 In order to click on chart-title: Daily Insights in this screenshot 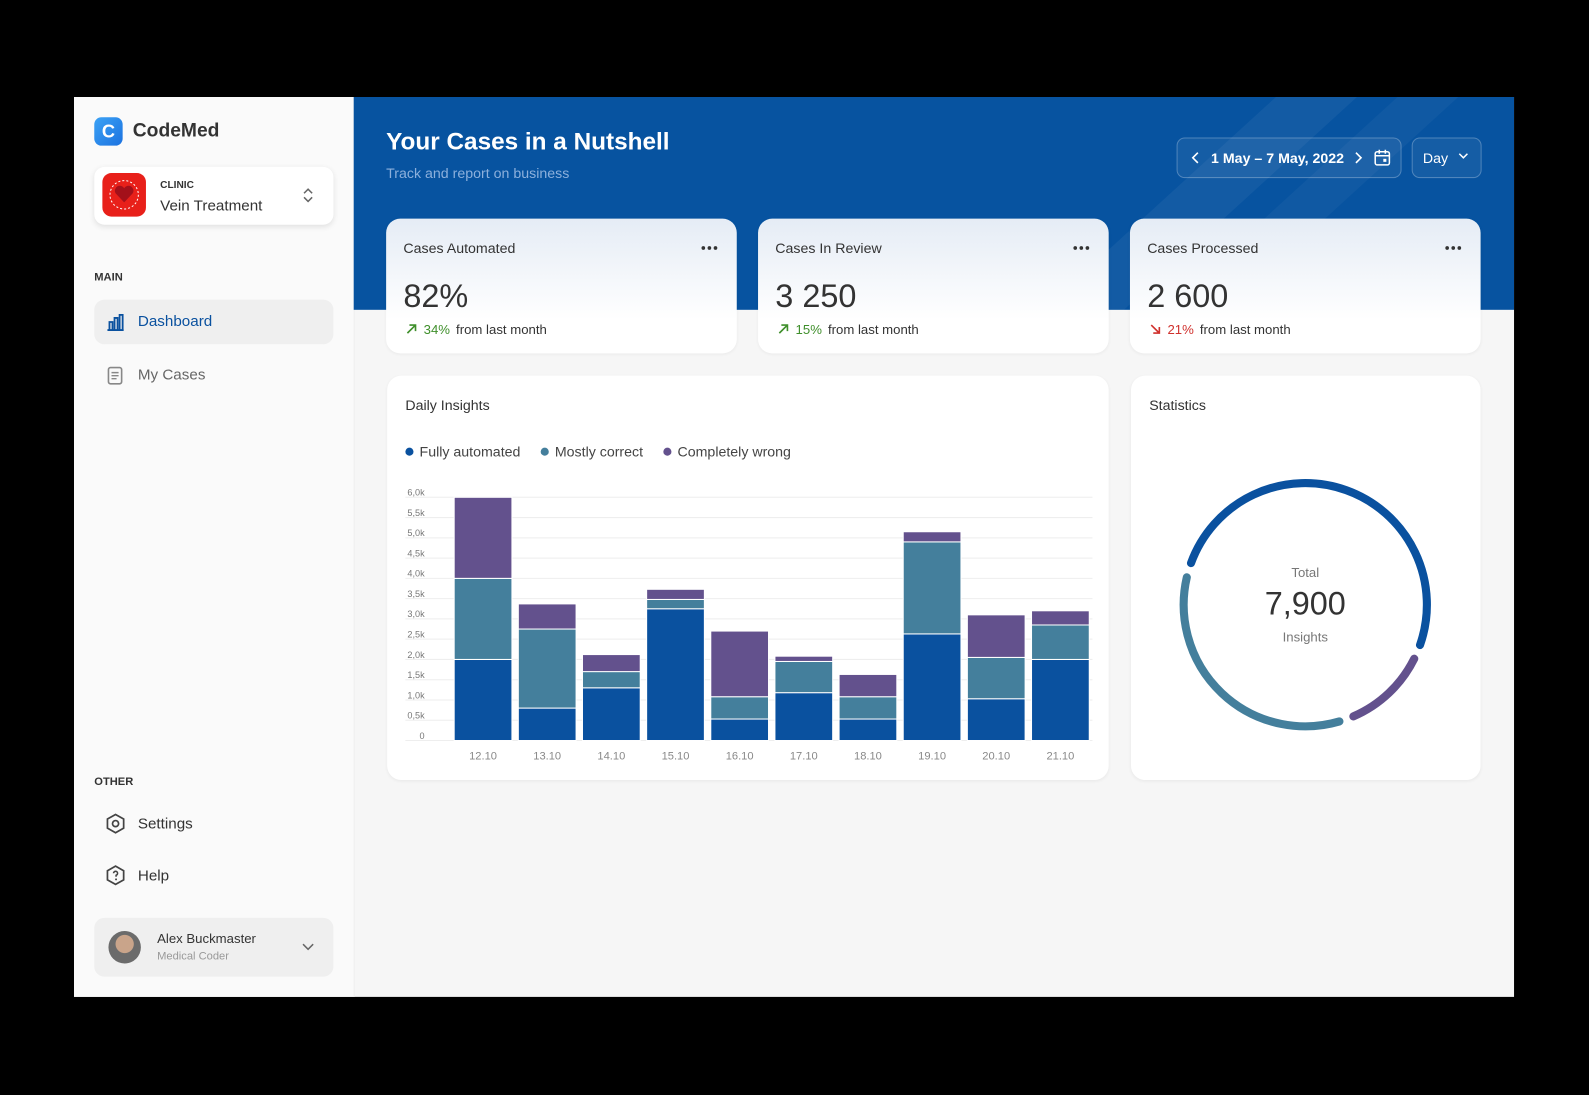, I will do `click(447, 406)`.